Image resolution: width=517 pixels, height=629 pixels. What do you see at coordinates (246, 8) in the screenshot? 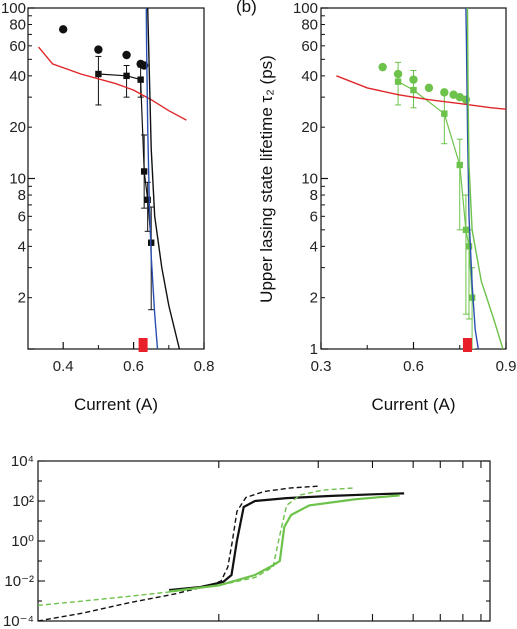
I see `panel-b-label: (b)` at bounding box center [246, 8].